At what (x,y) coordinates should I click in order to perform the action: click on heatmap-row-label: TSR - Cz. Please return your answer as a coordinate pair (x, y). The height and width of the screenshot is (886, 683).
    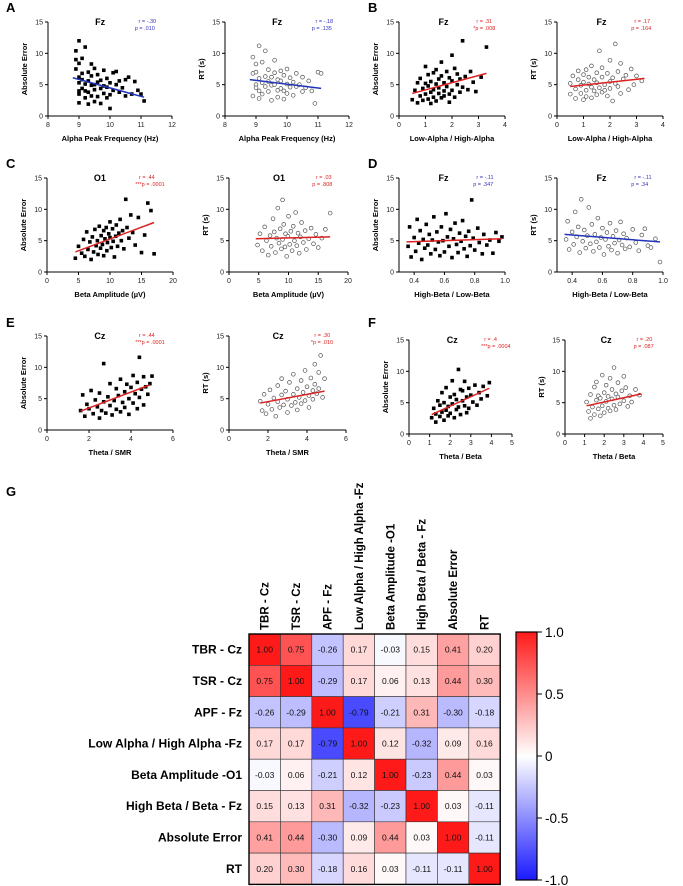
    Looking at the image, I should click on (217, 681).